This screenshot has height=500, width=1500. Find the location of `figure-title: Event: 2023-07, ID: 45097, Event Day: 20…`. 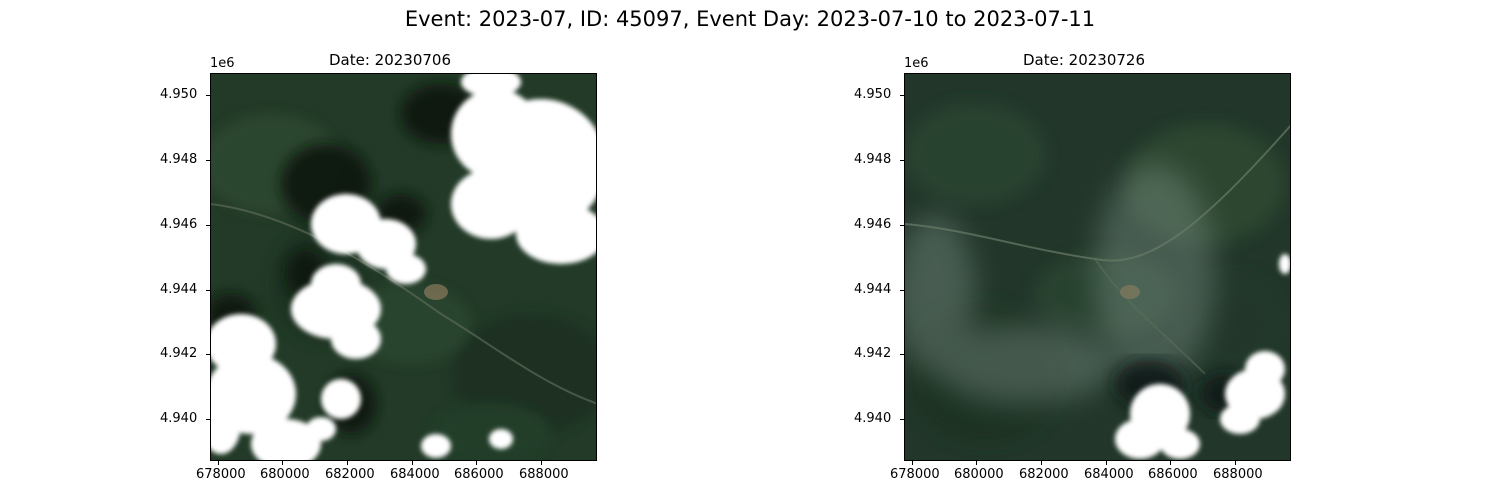

figure-title: Event: 2023-07, ID: 45097, Event Day: 20… is located at coordinates (750, 19).